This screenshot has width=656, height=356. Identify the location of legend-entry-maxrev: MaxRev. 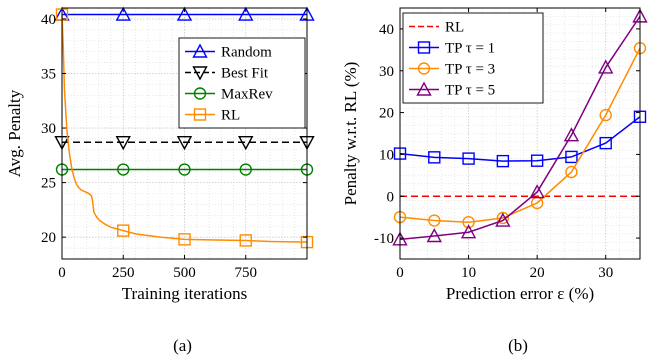
(229, 95).